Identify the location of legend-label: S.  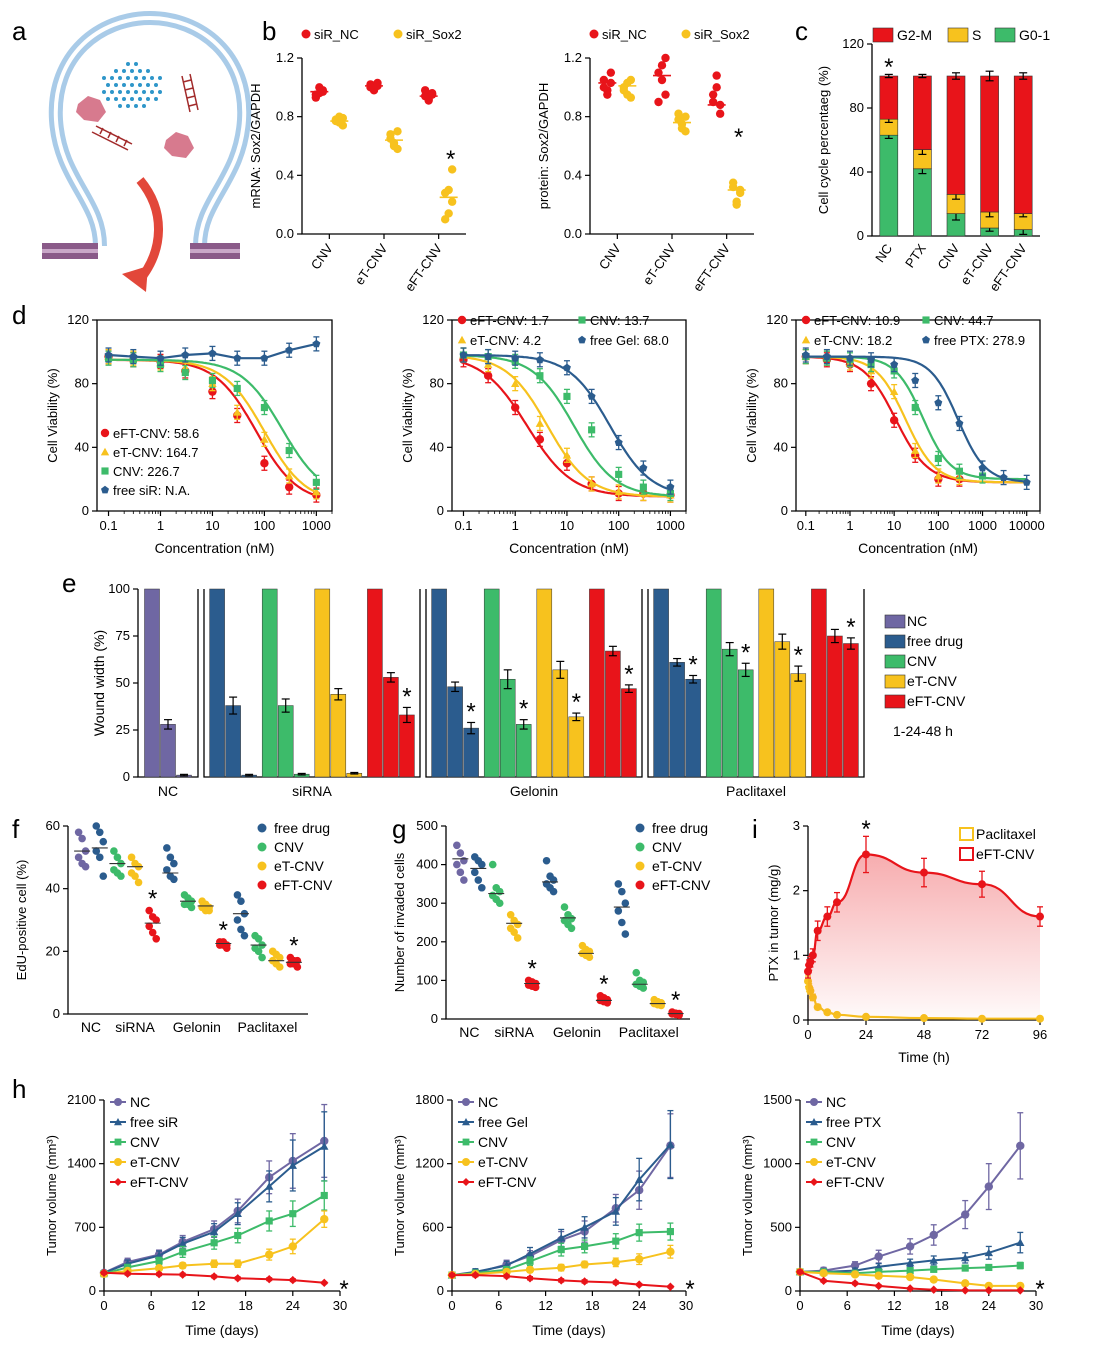
(976, 35).